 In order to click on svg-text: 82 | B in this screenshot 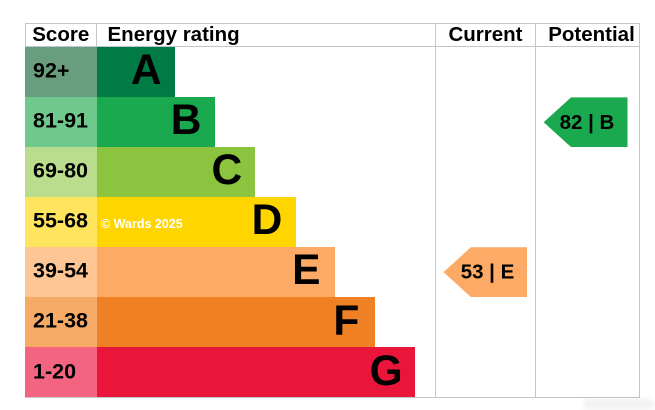, I will do `click(587, 122)`.